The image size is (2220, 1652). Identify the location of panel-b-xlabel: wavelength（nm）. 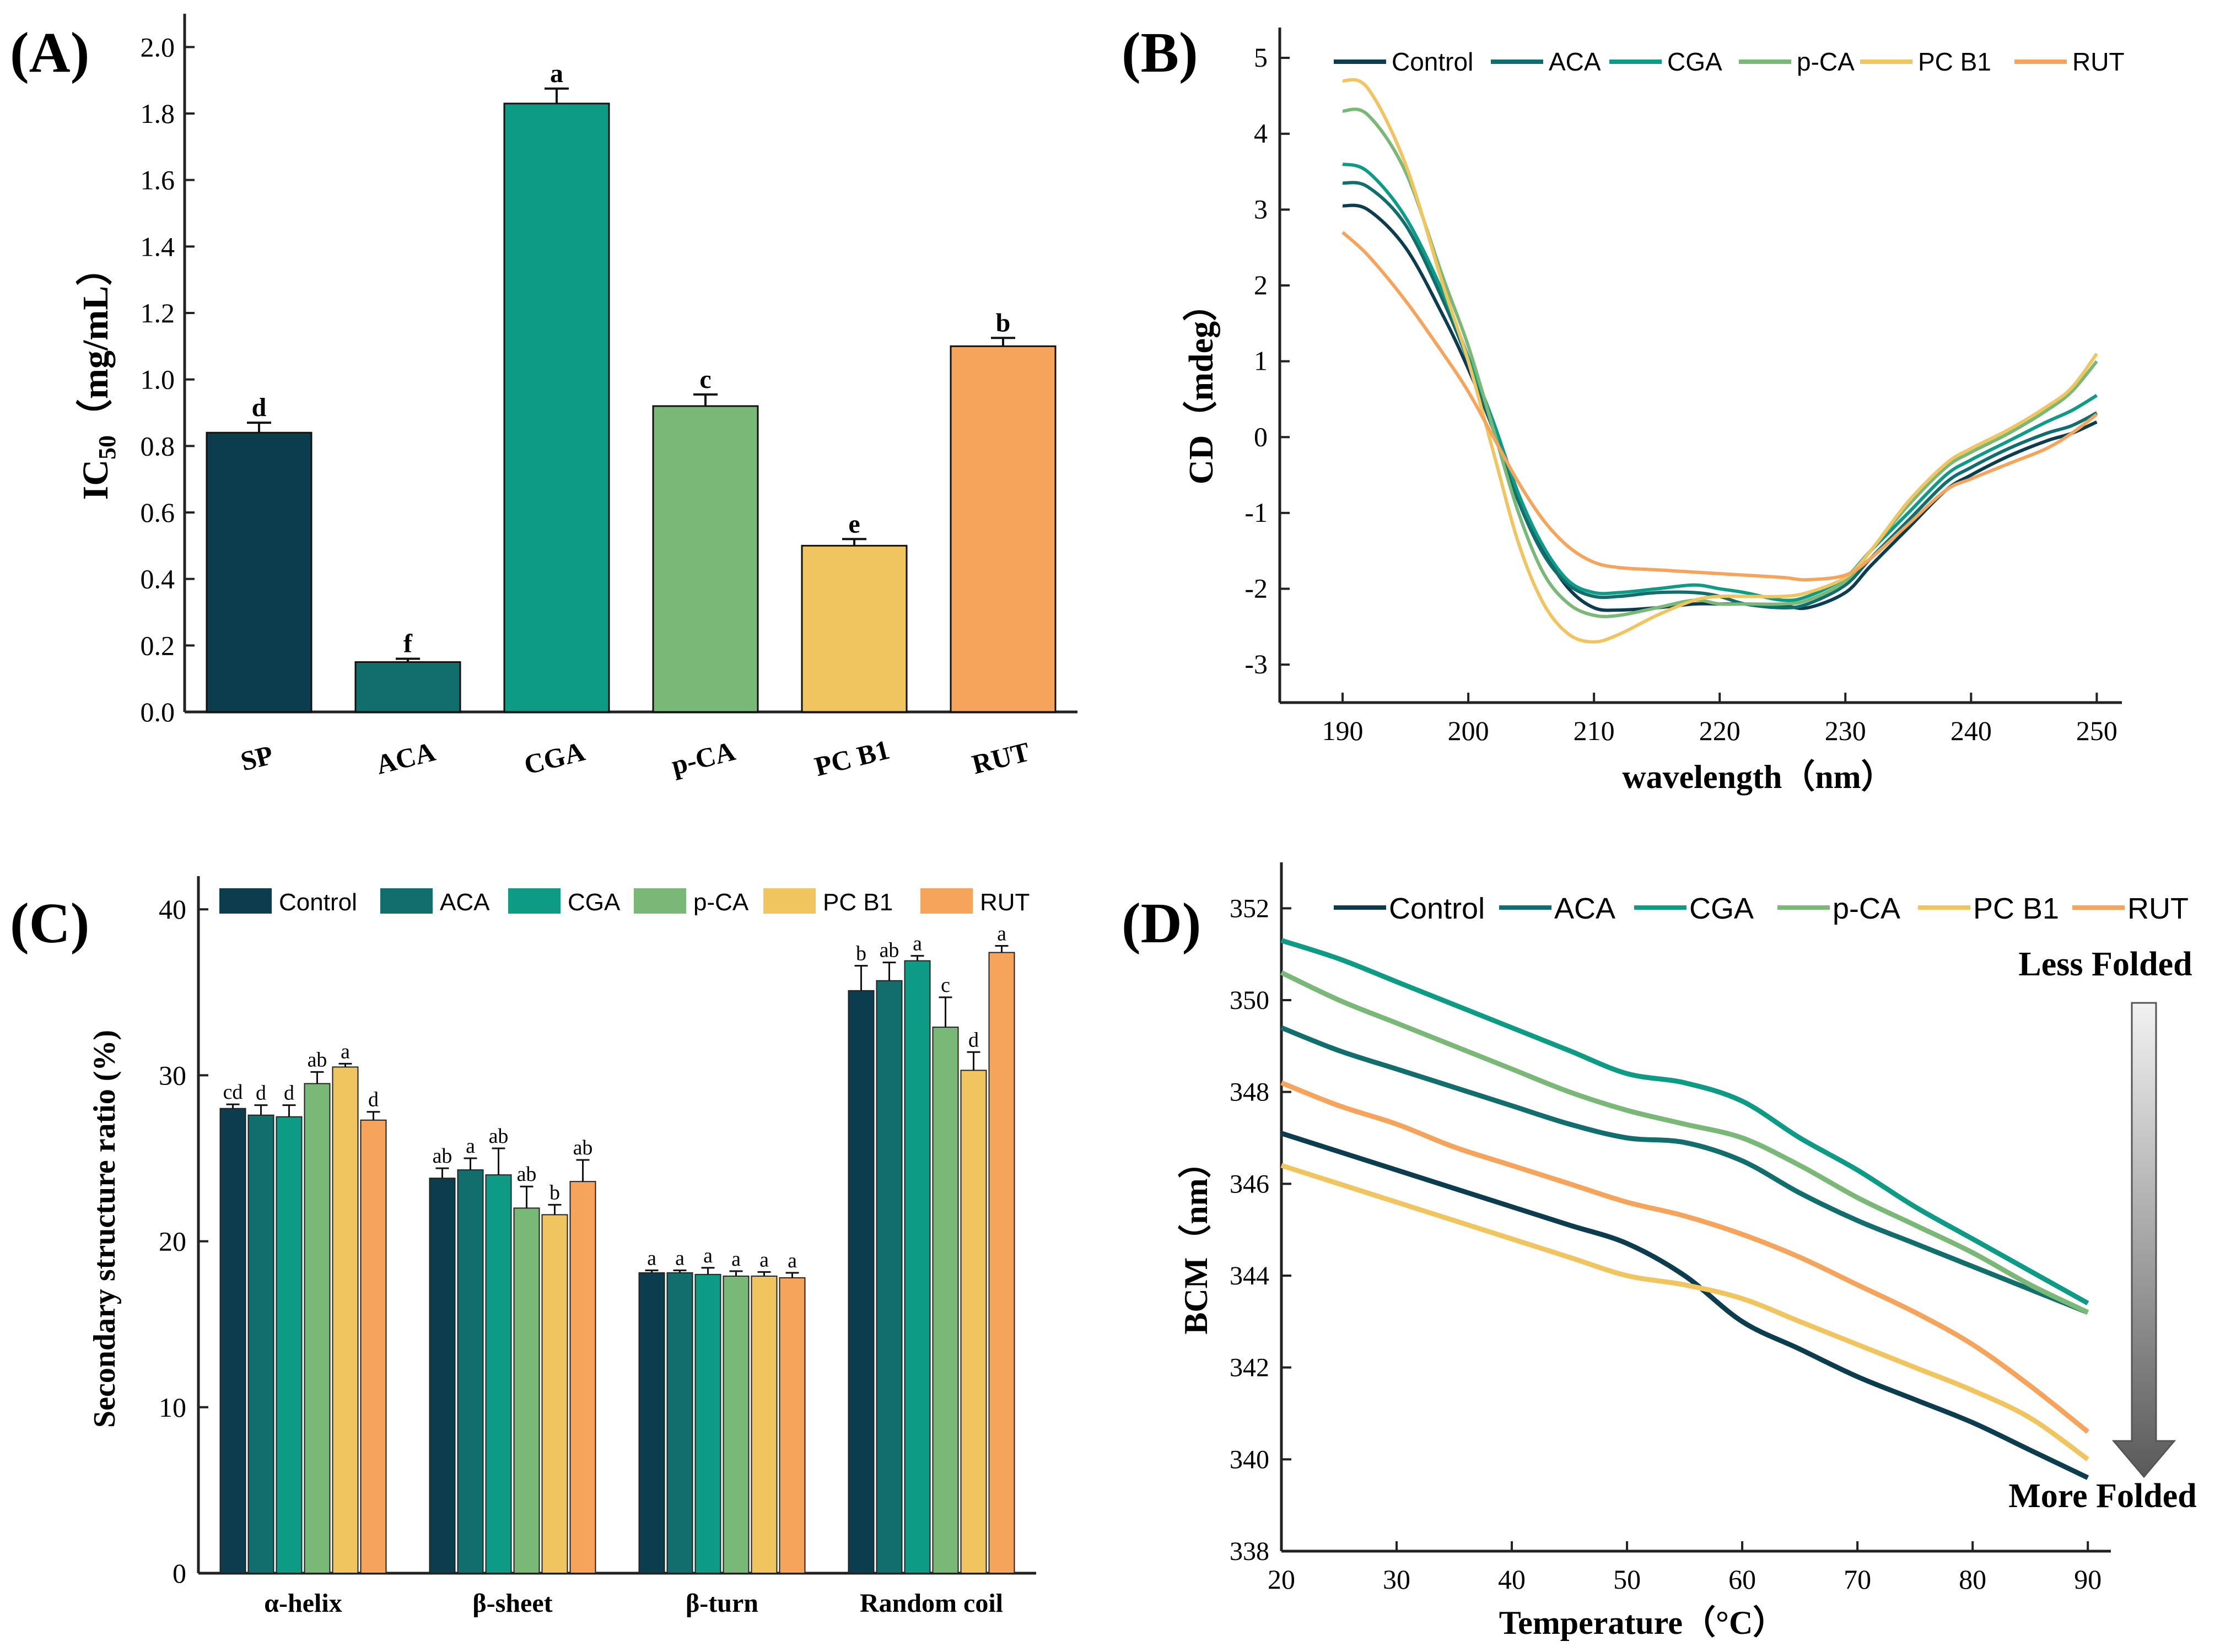
(1758, 776).